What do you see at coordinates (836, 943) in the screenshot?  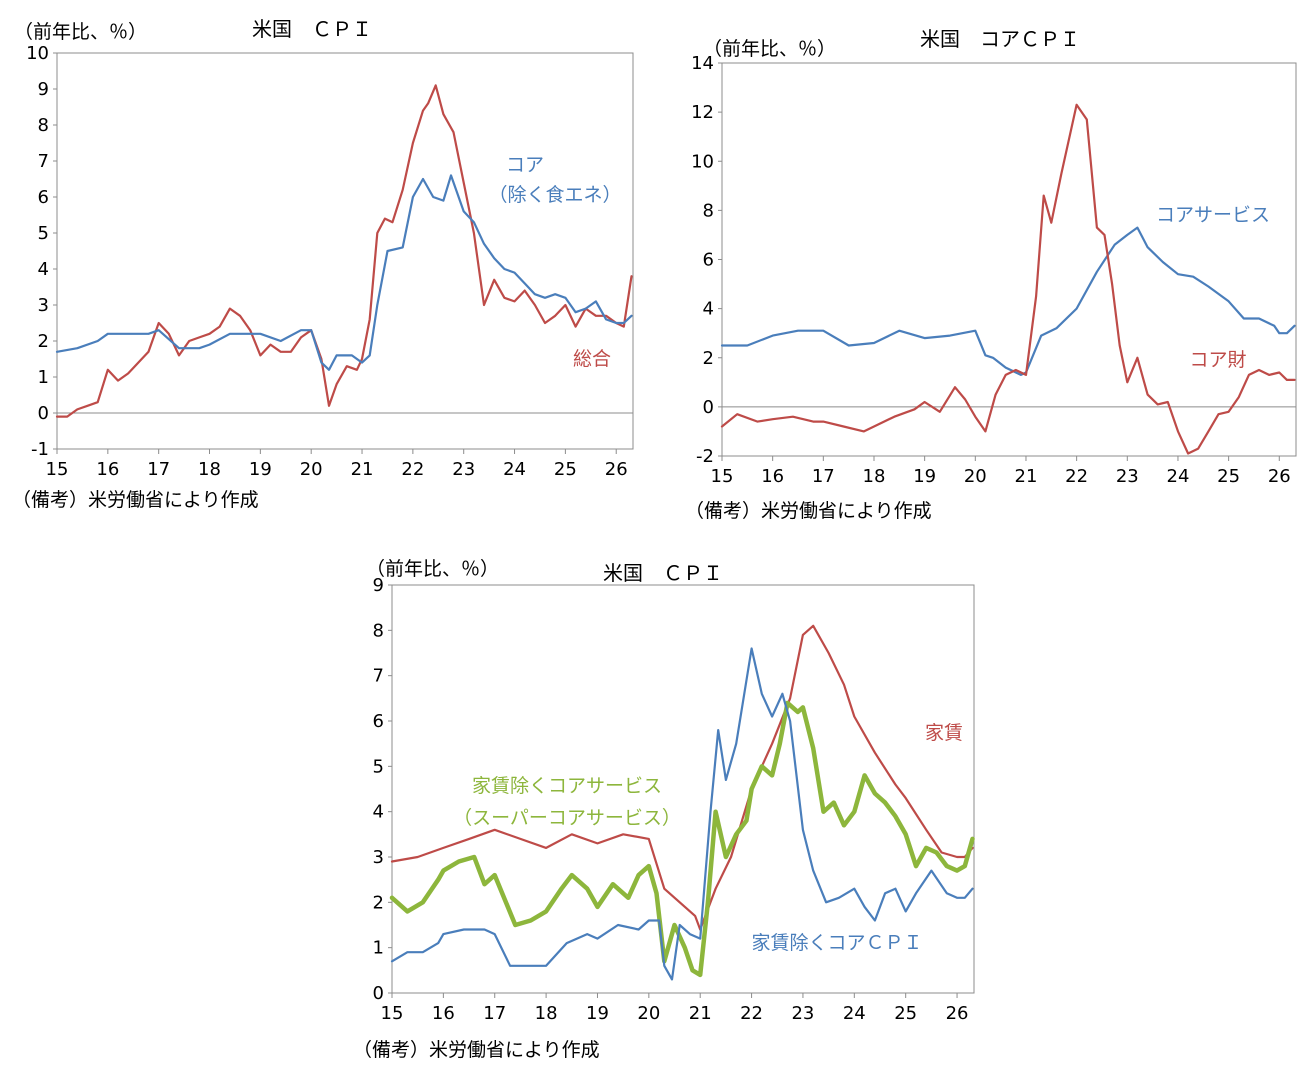 I see `label-core-ex-rent: 家賃除くコアＣＰＩ` at bounding box center [836, 943].